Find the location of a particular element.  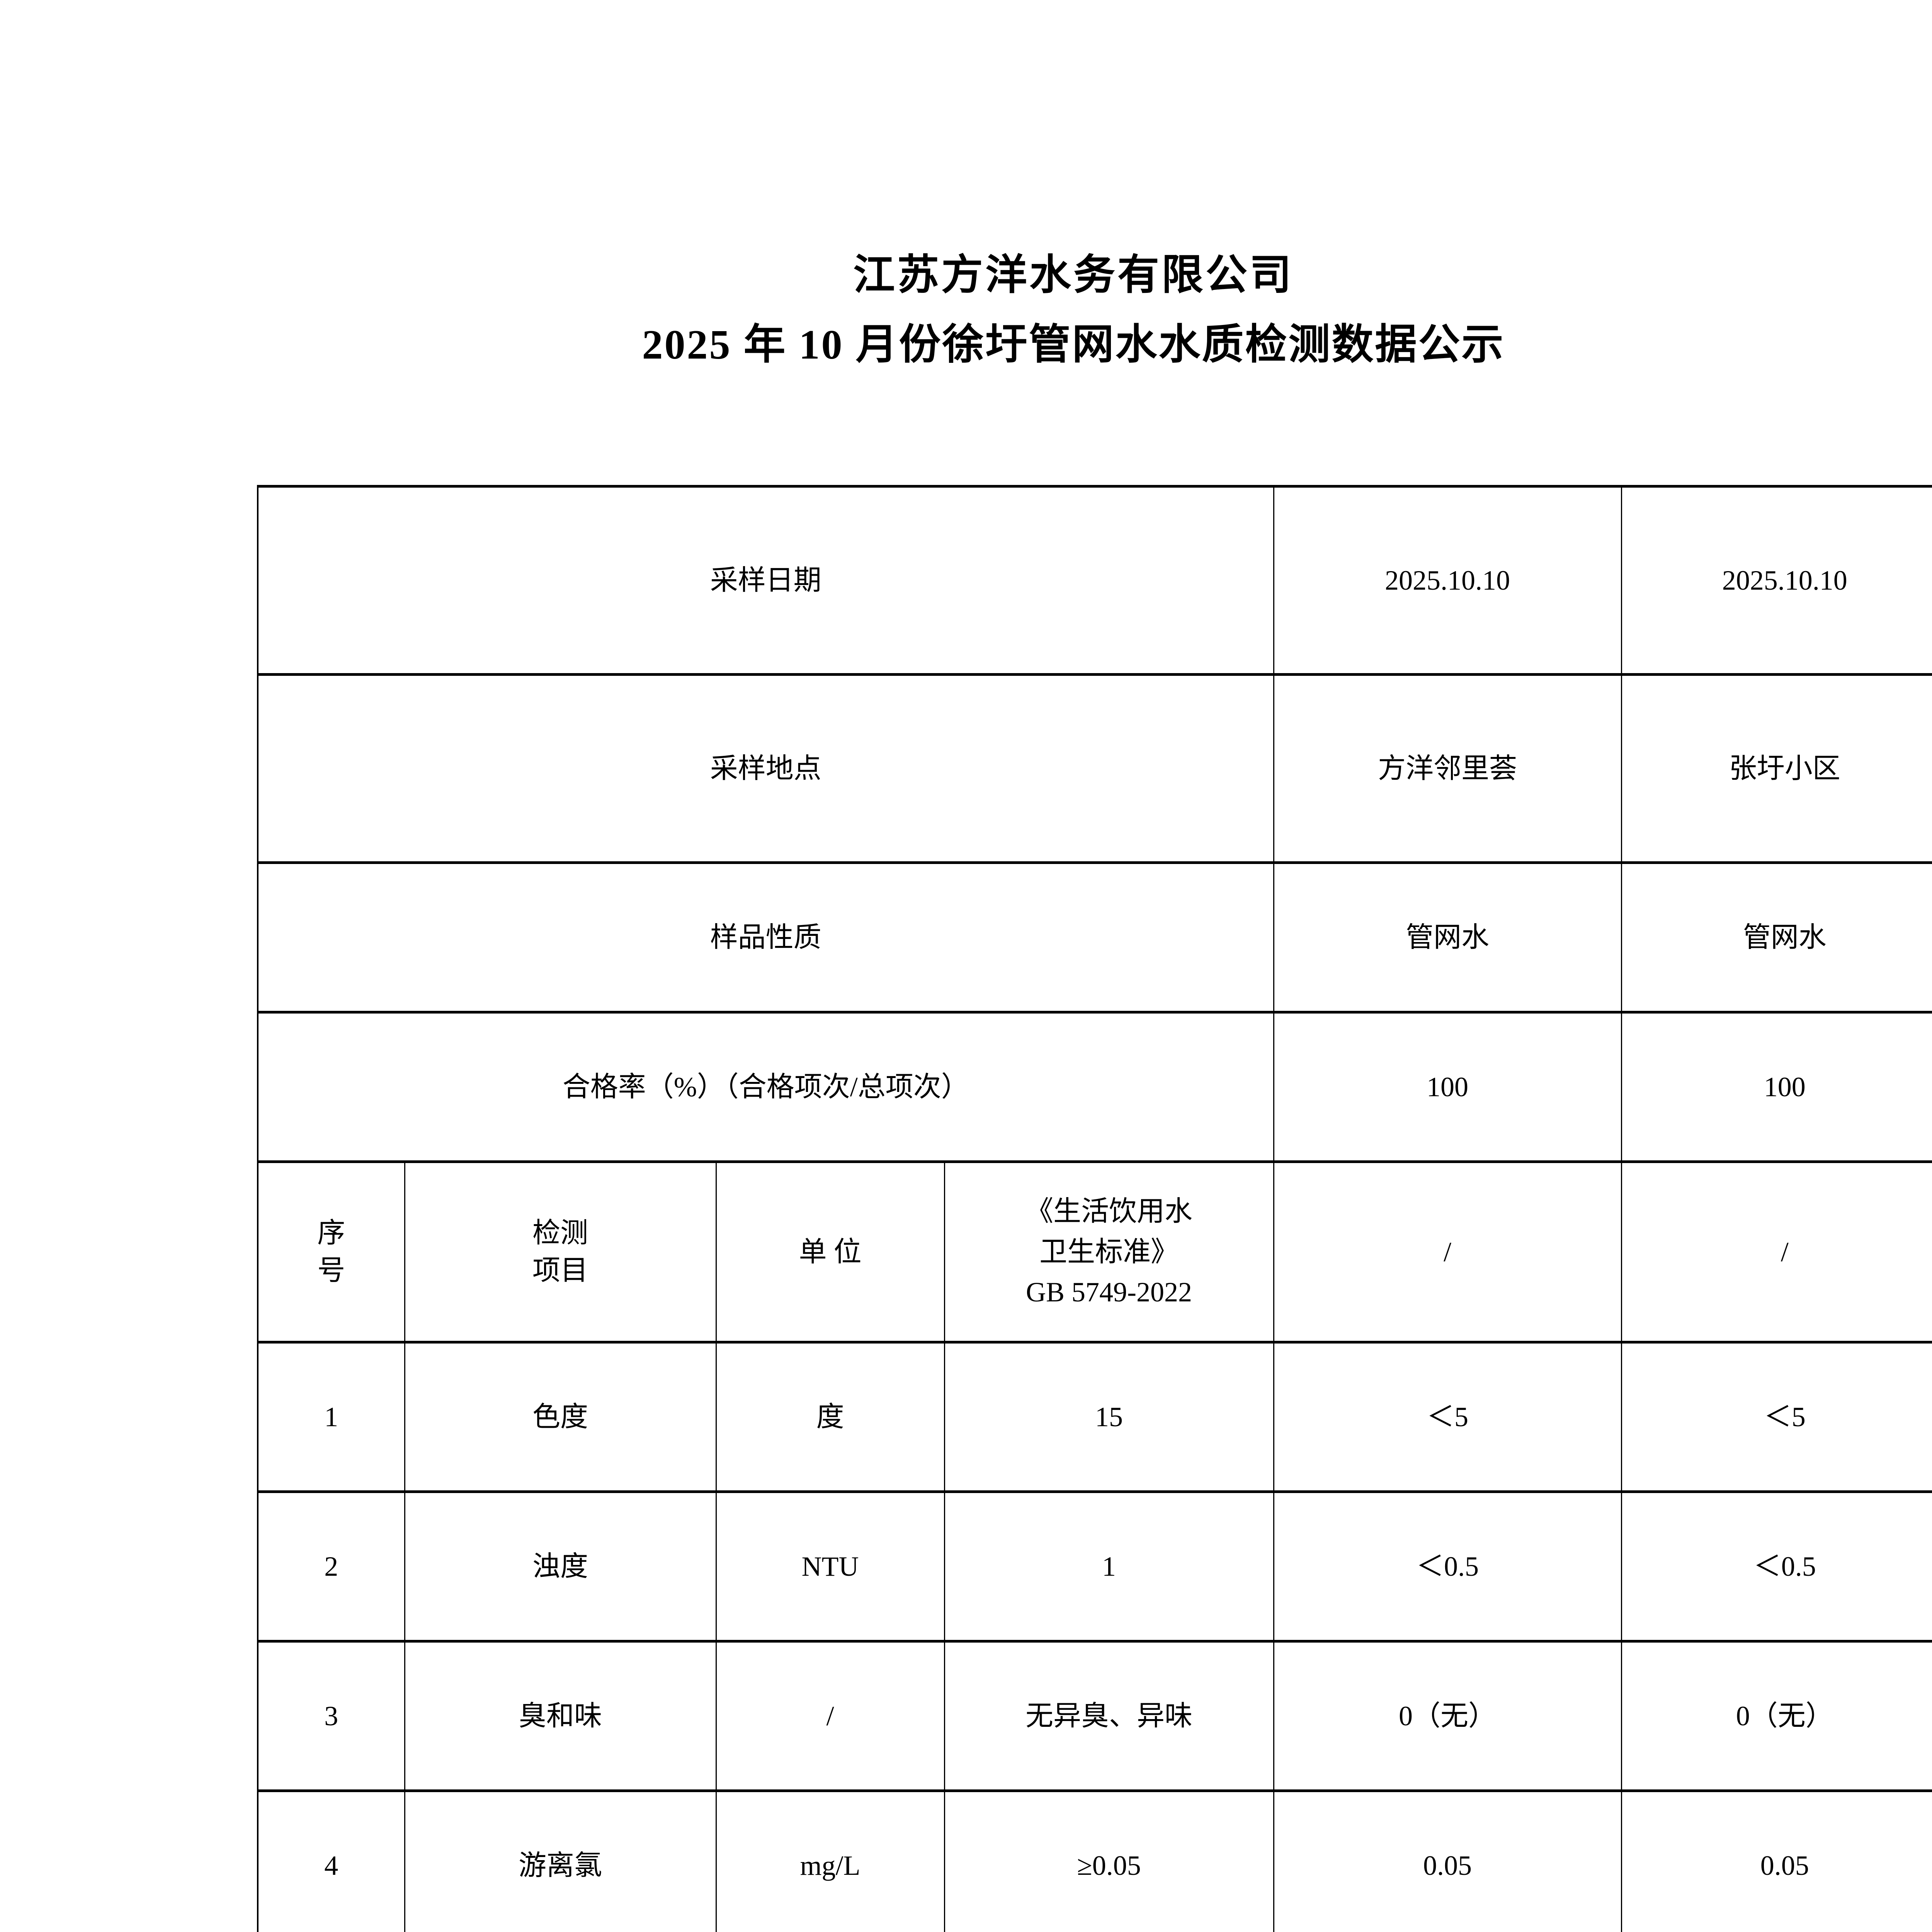

table-header-row: 序 号 检测 项目 单 位 《生活饮用水 卫生标准》 G is located at coordinates (1094, 1253).